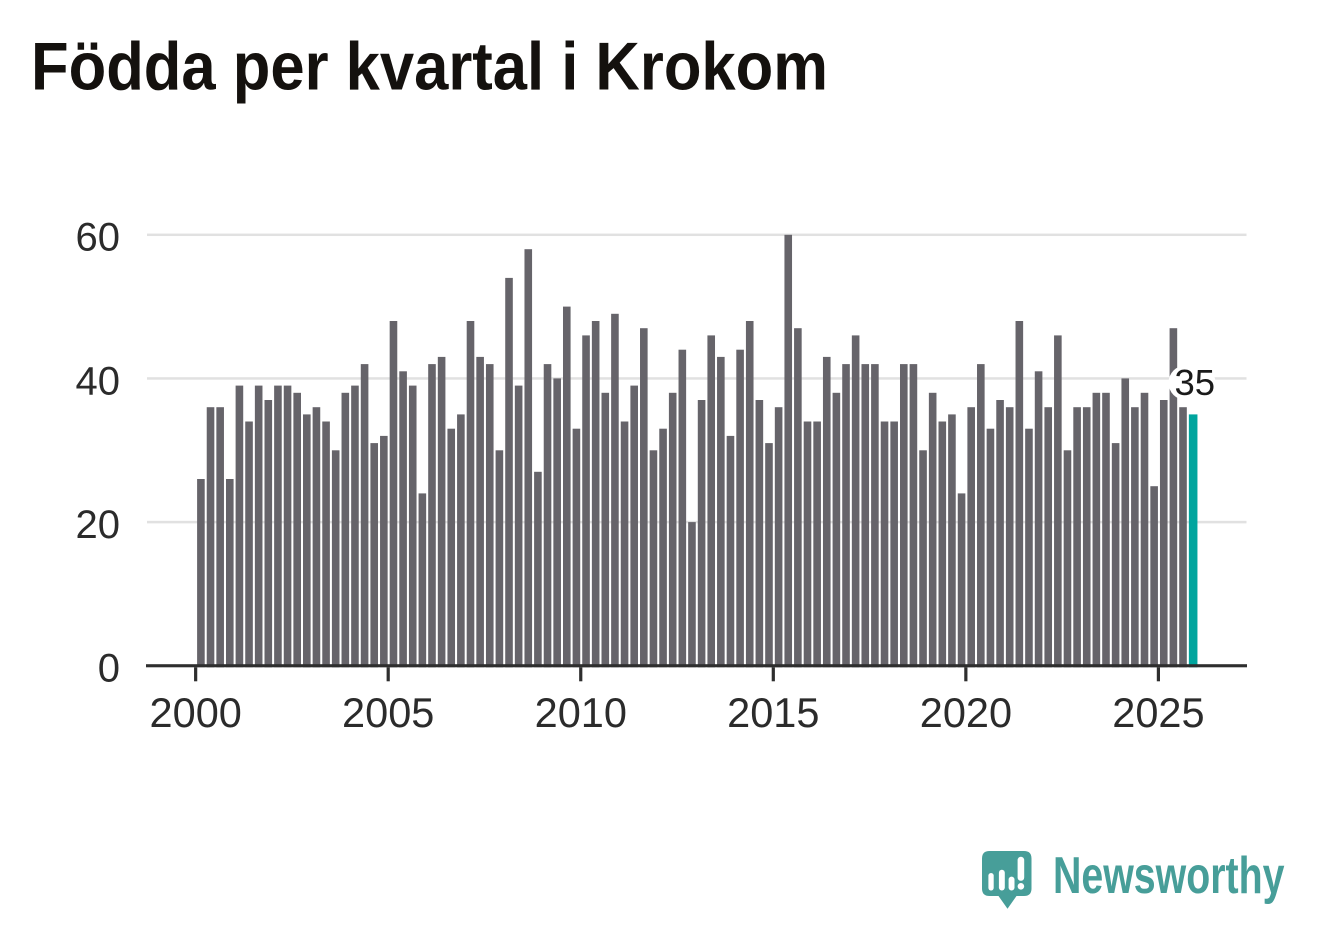 This screenshot has width=1322, height=939. What do you see at coordinates (98, 238) in the screenshot?
I see `svg-text: 60` at bounding box center [98, 238].